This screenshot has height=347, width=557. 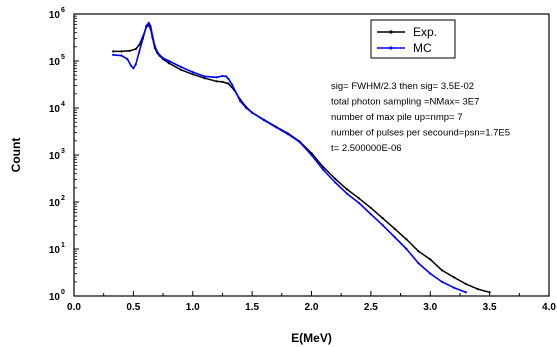 What do you see at coordinates (397, 117) in the screenshot?
I see `annotation-line: number of max pile up=nmp= 7` at bounding box center [397, 117].